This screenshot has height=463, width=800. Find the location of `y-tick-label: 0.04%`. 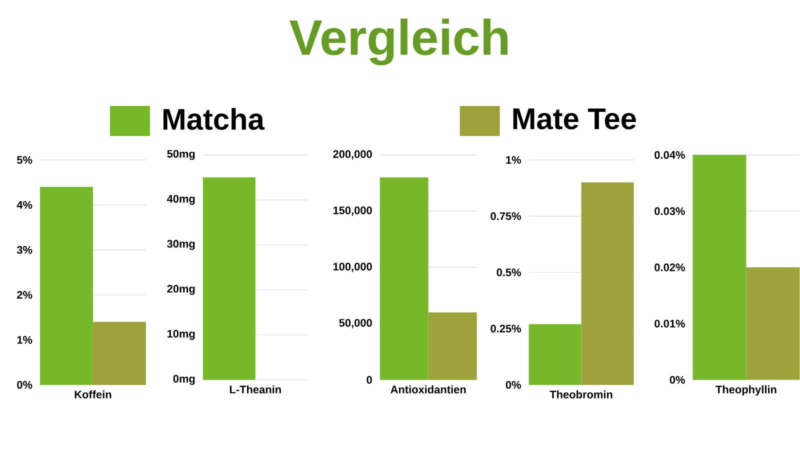

y-tick-label: 0.04% is located at coordinates (669, 155).